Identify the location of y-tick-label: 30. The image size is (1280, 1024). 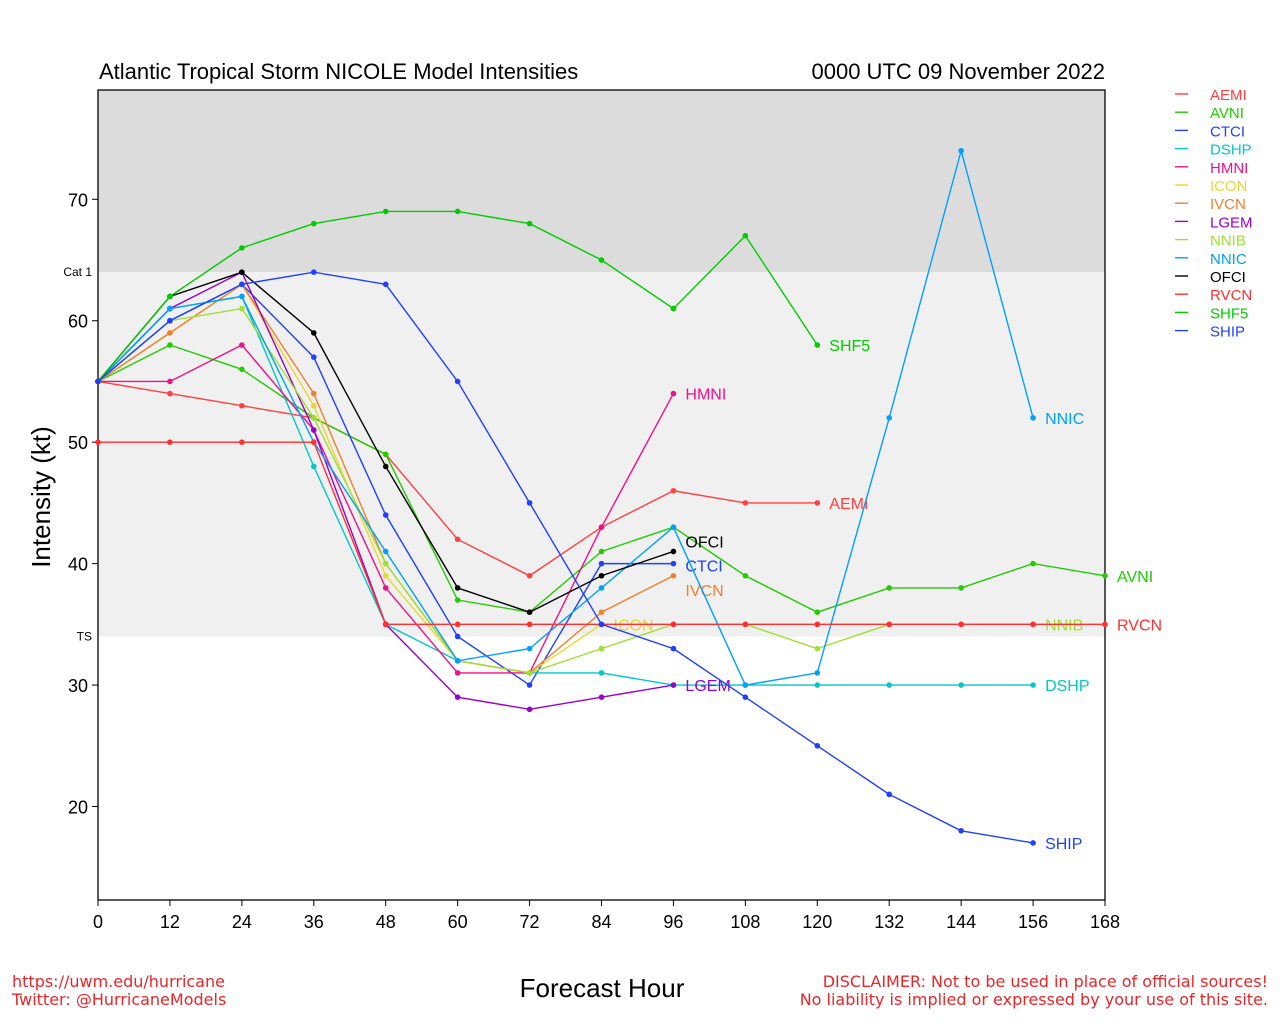
(78, 686).